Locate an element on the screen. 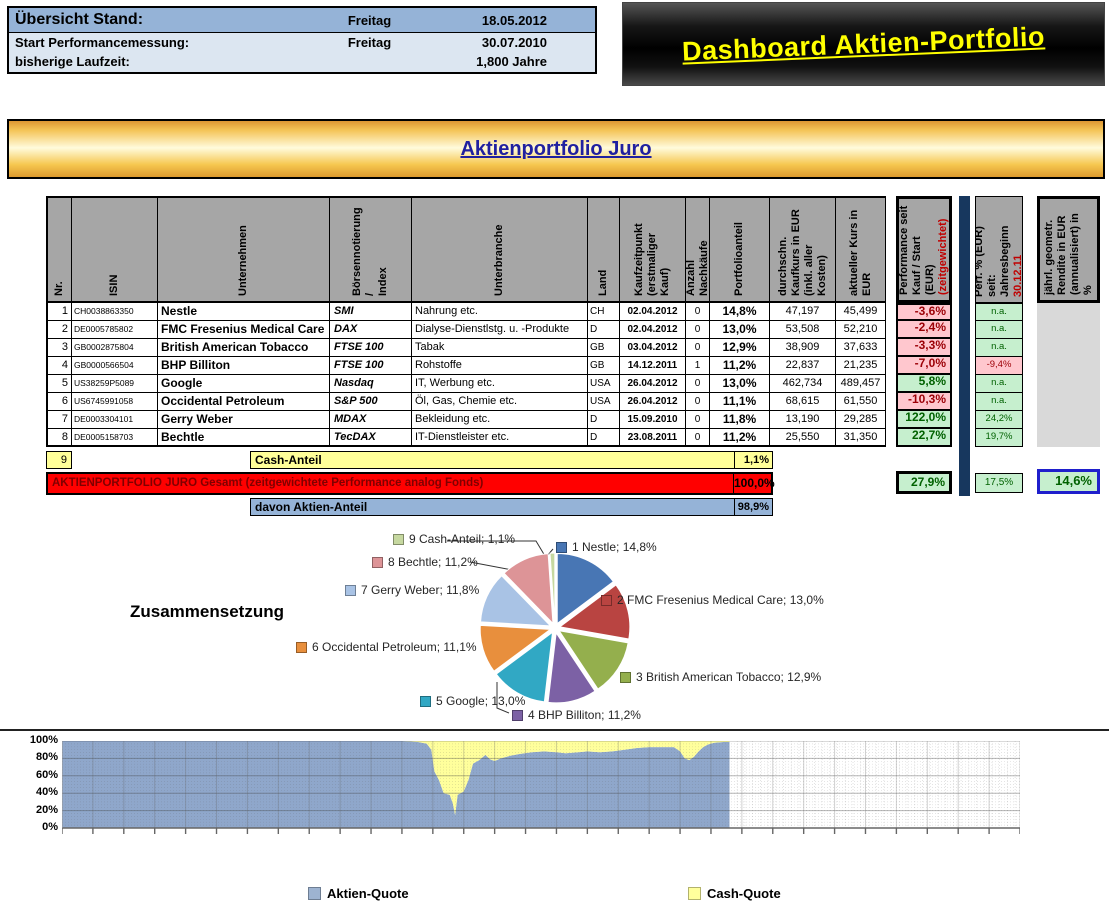 This screenshot has width=1109, height=916. column-header: Unterbranche is located at coordinates (500, 249).